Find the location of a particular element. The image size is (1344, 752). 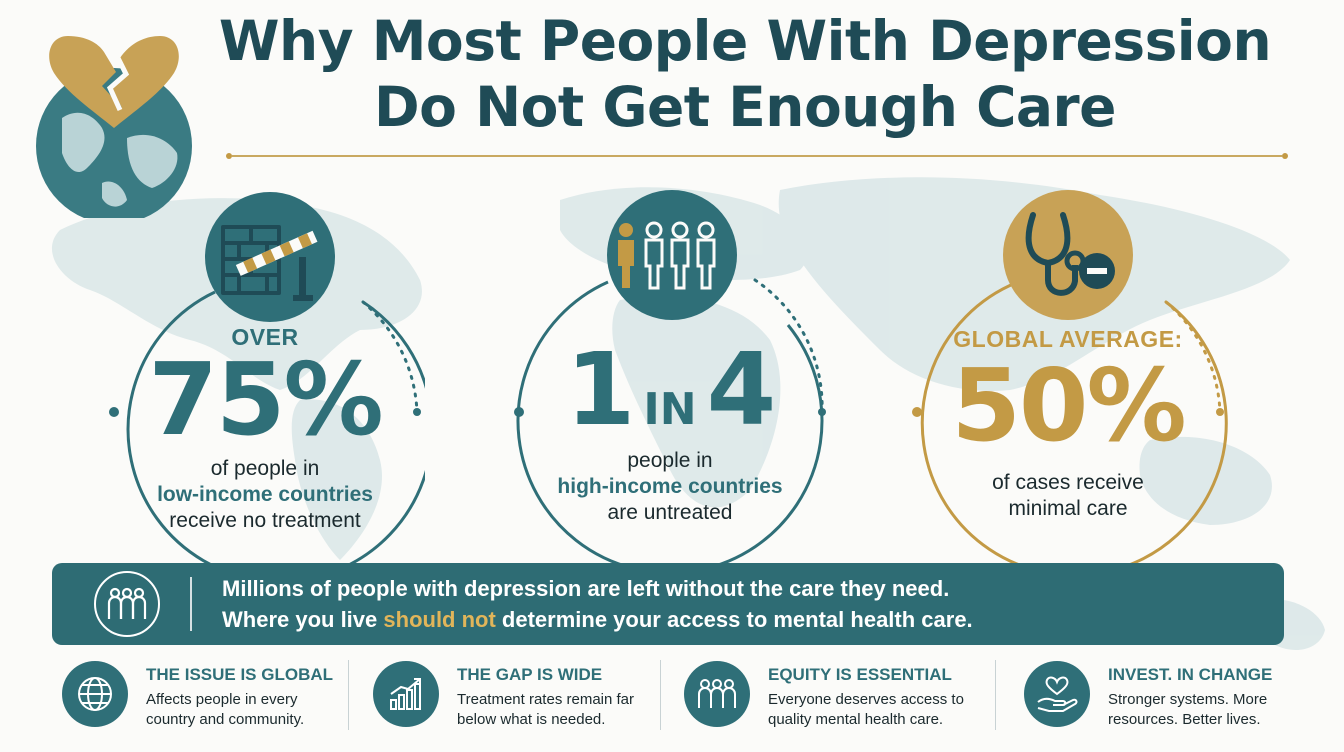

pillar-title: THE GAP IS WIDE is located at coordinates (530, 674).